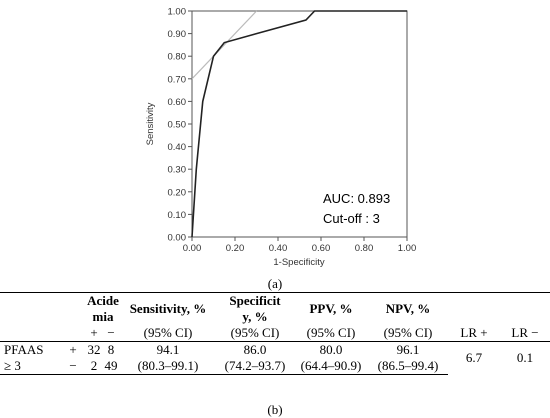 The height and width of the screenshot is (418, 550). Describe the element at coordinates (94, 332) in the screenshot. I see `header-plus: +` at that location.